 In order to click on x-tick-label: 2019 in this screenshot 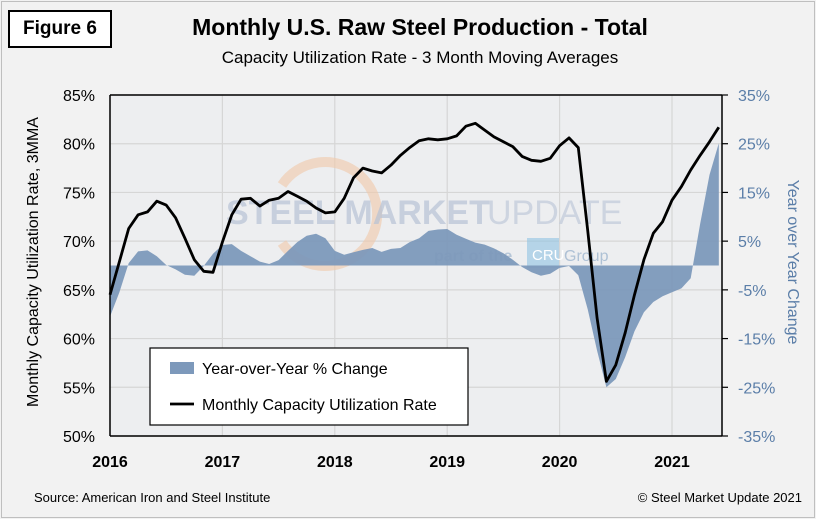, I will do `click(447, 462)`.